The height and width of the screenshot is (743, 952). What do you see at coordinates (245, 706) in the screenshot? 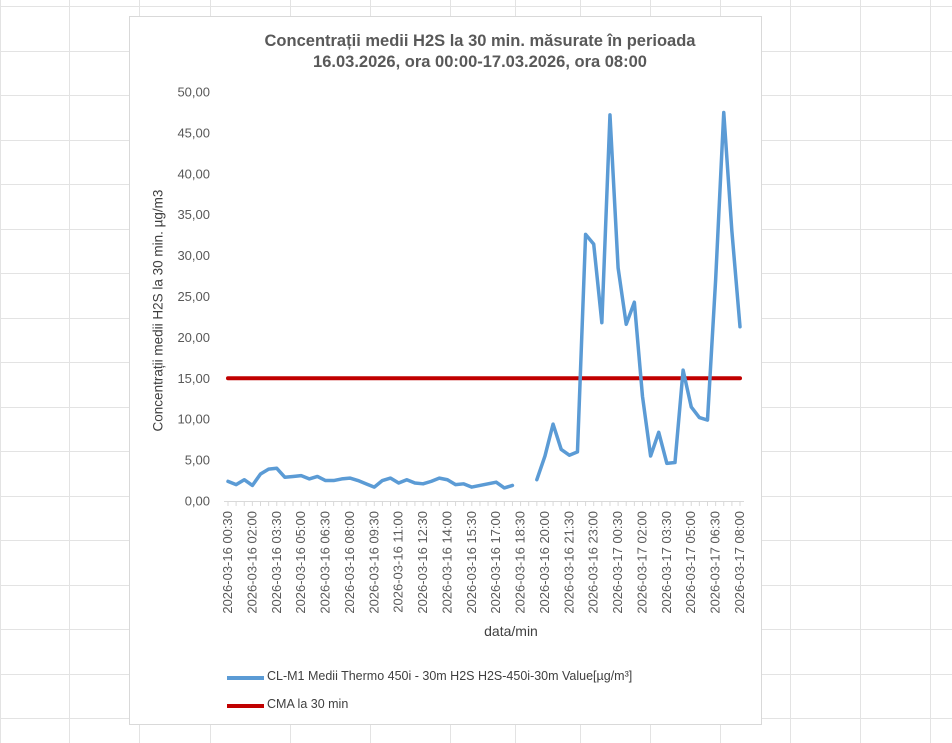
I see `legend-swatch-cma` at bounding box center [245, 706].